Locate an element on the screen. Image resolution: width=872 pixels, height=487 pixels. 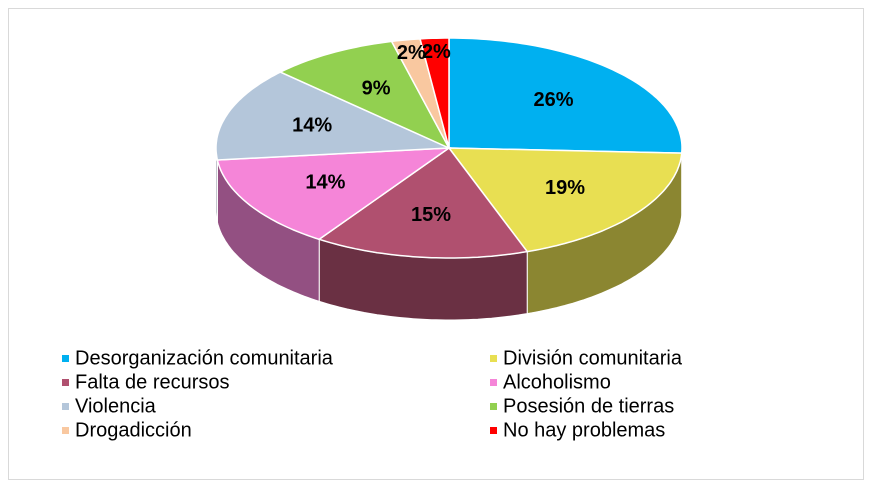
legend-label: Drogadicción is located at coordinates (133, 430).